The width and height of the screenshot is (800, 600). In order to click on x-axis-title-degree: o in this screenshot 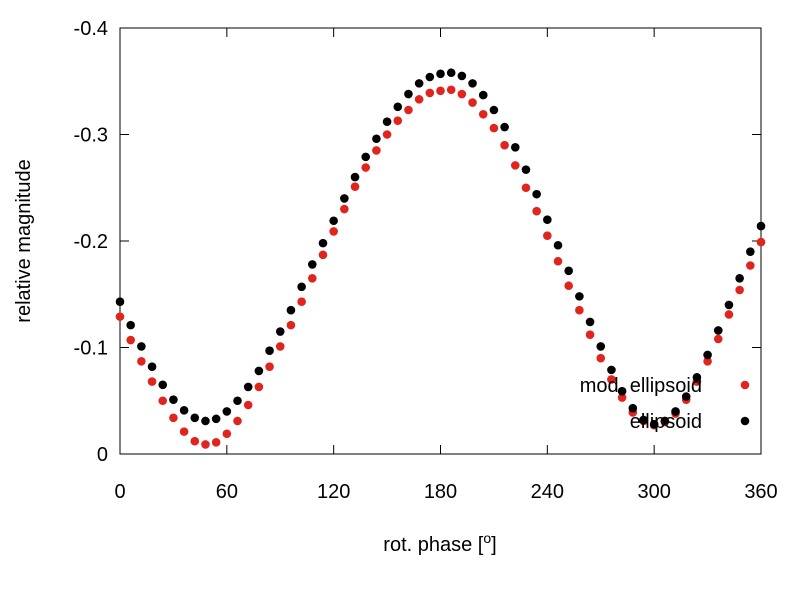, I will do `click(487, 538)`.